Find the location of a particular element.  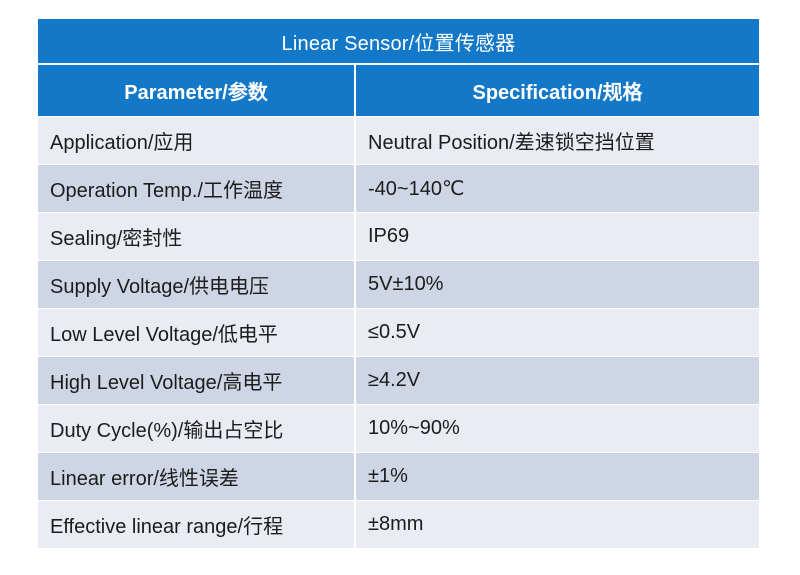

parameter-cell: Duty Cycle(%)/输出占空比 is located at coordinates (197, 428).